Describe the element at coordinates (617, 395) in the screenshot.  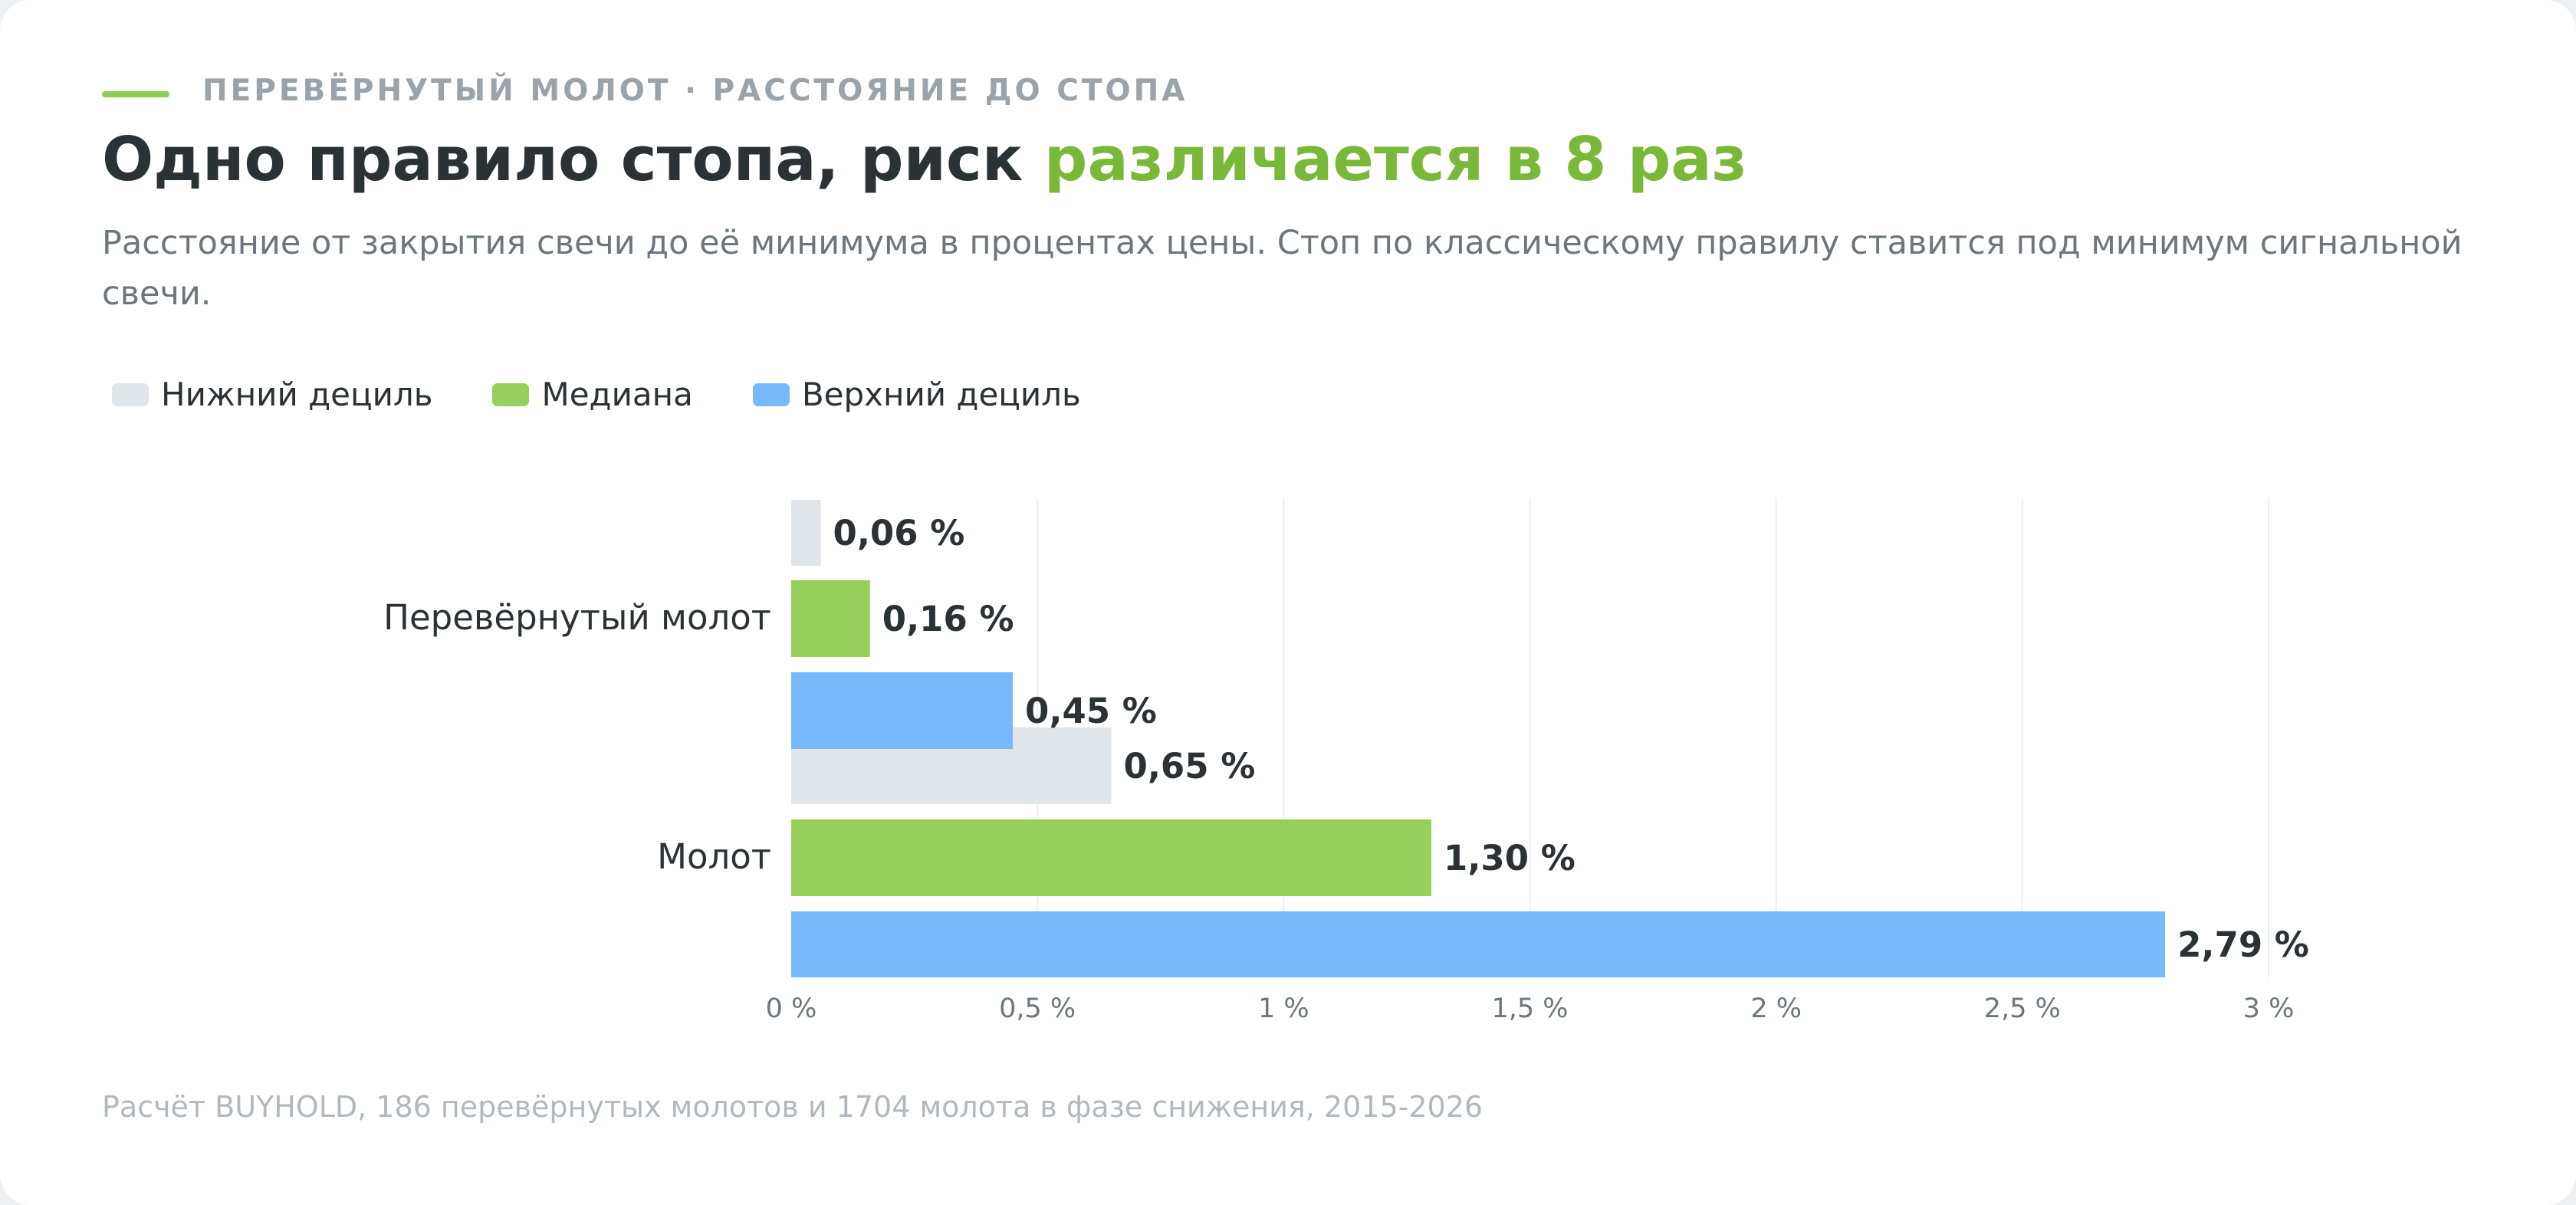
I see `legend-label-median: Медиана` at that location.